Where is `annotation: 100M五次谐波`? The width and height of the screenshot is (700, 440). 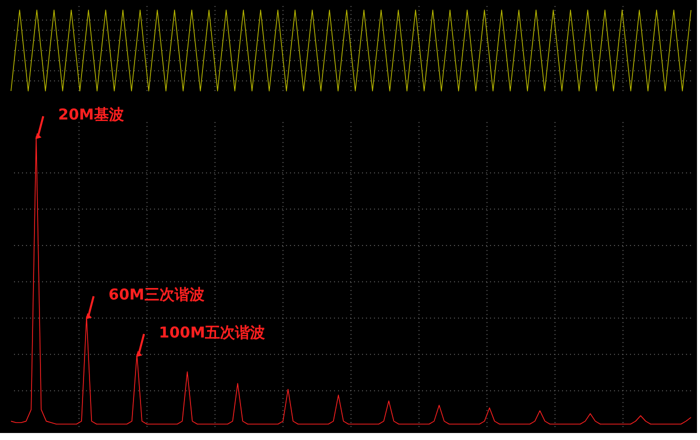 annotation: 100M五次谐波 is located at coordinates (212, 332).